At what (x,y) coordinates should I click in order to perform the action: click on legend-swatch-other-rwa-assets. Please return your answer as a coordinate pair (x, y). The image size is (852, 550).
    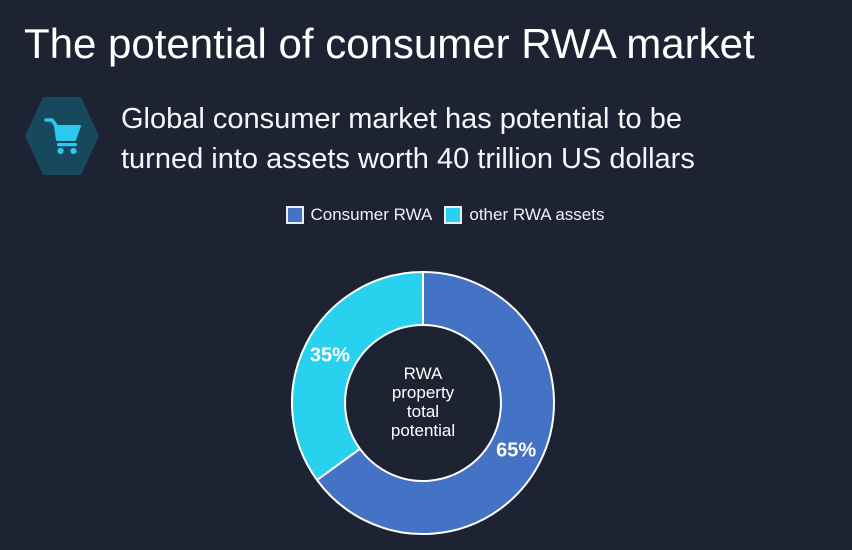
    Looking at the image, I should click on (453, 215).